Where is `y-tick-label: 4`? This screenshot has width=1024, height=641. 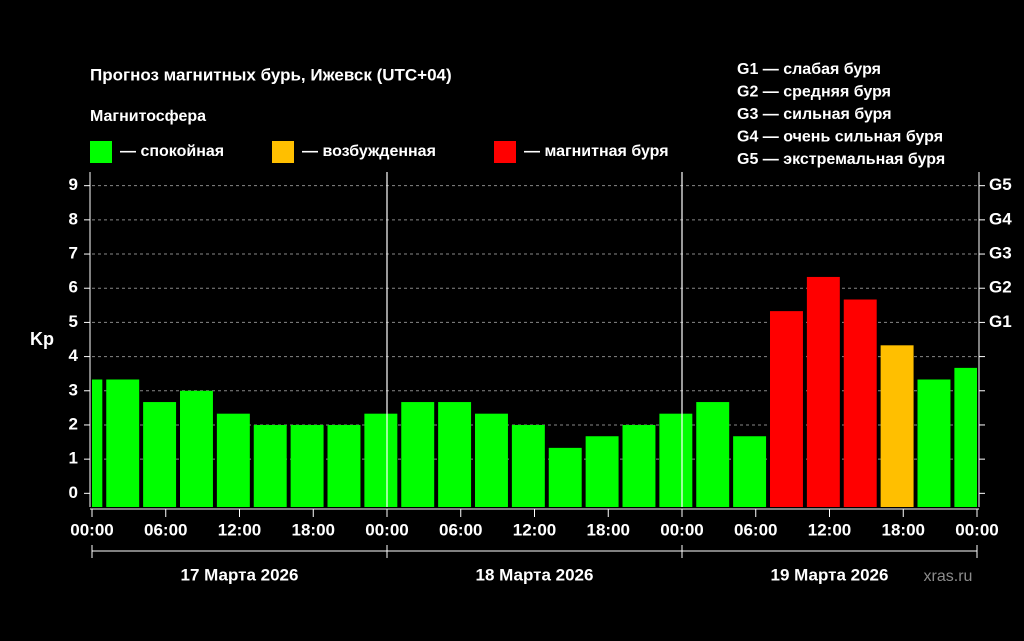
y-tick-label: 4 is located at coordinates (74, 355).